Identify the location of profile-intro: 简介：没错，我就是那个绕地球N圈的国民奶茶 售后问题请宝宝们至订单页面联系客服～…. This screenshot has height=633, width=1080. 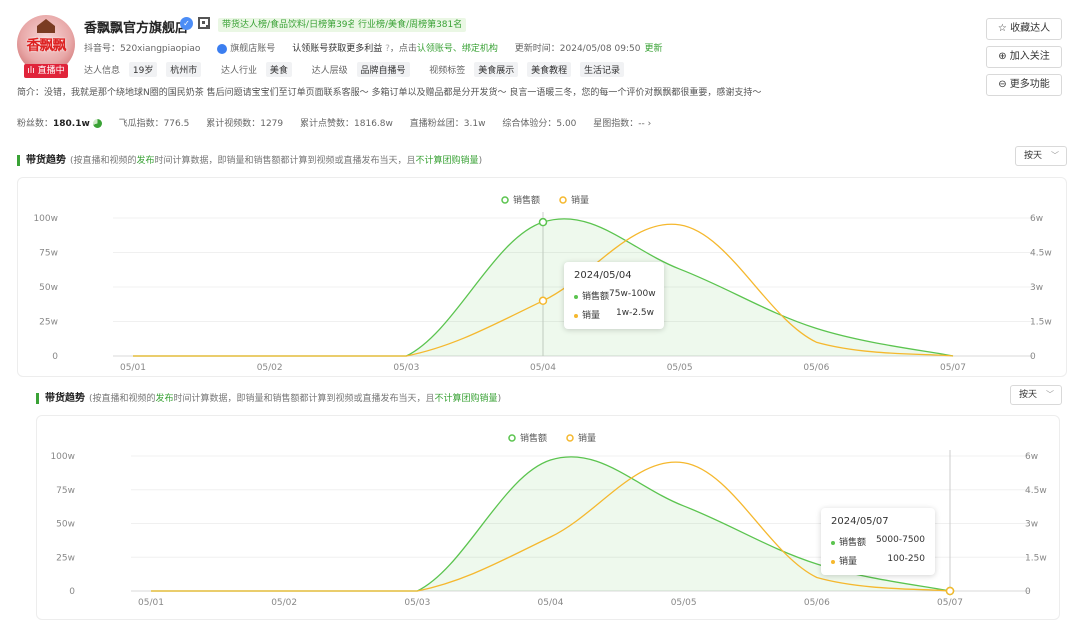
(389, 93).